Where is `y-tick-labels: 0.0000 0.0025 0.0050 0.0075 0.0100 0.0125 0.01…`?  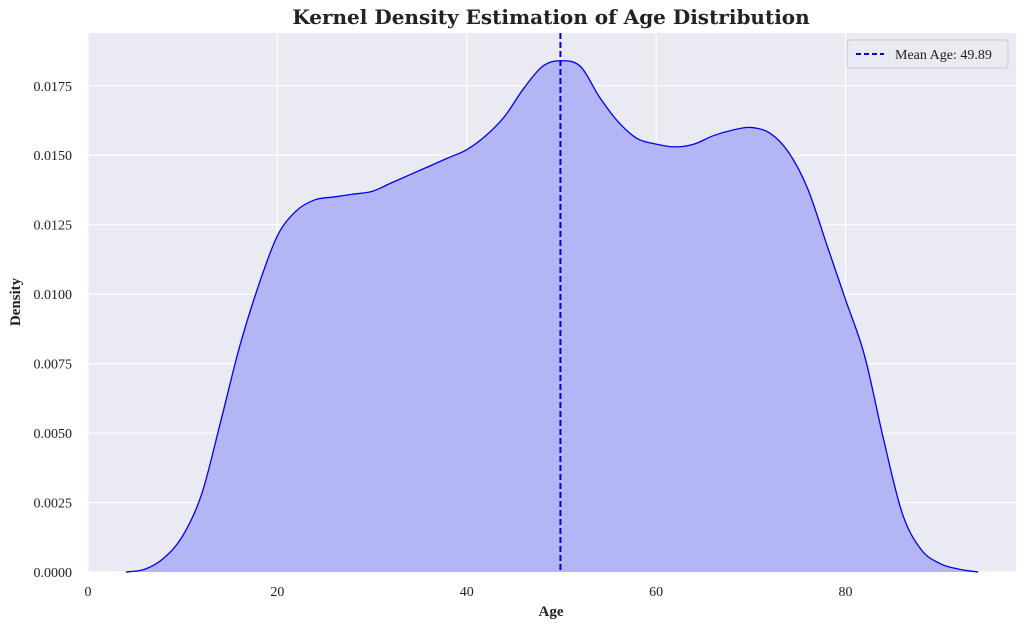
y-tick-labels: 0.0000 0.0025 0.0050 0.0075 0.0100 0.0125 0.01… is located at coordinates (53, 330).